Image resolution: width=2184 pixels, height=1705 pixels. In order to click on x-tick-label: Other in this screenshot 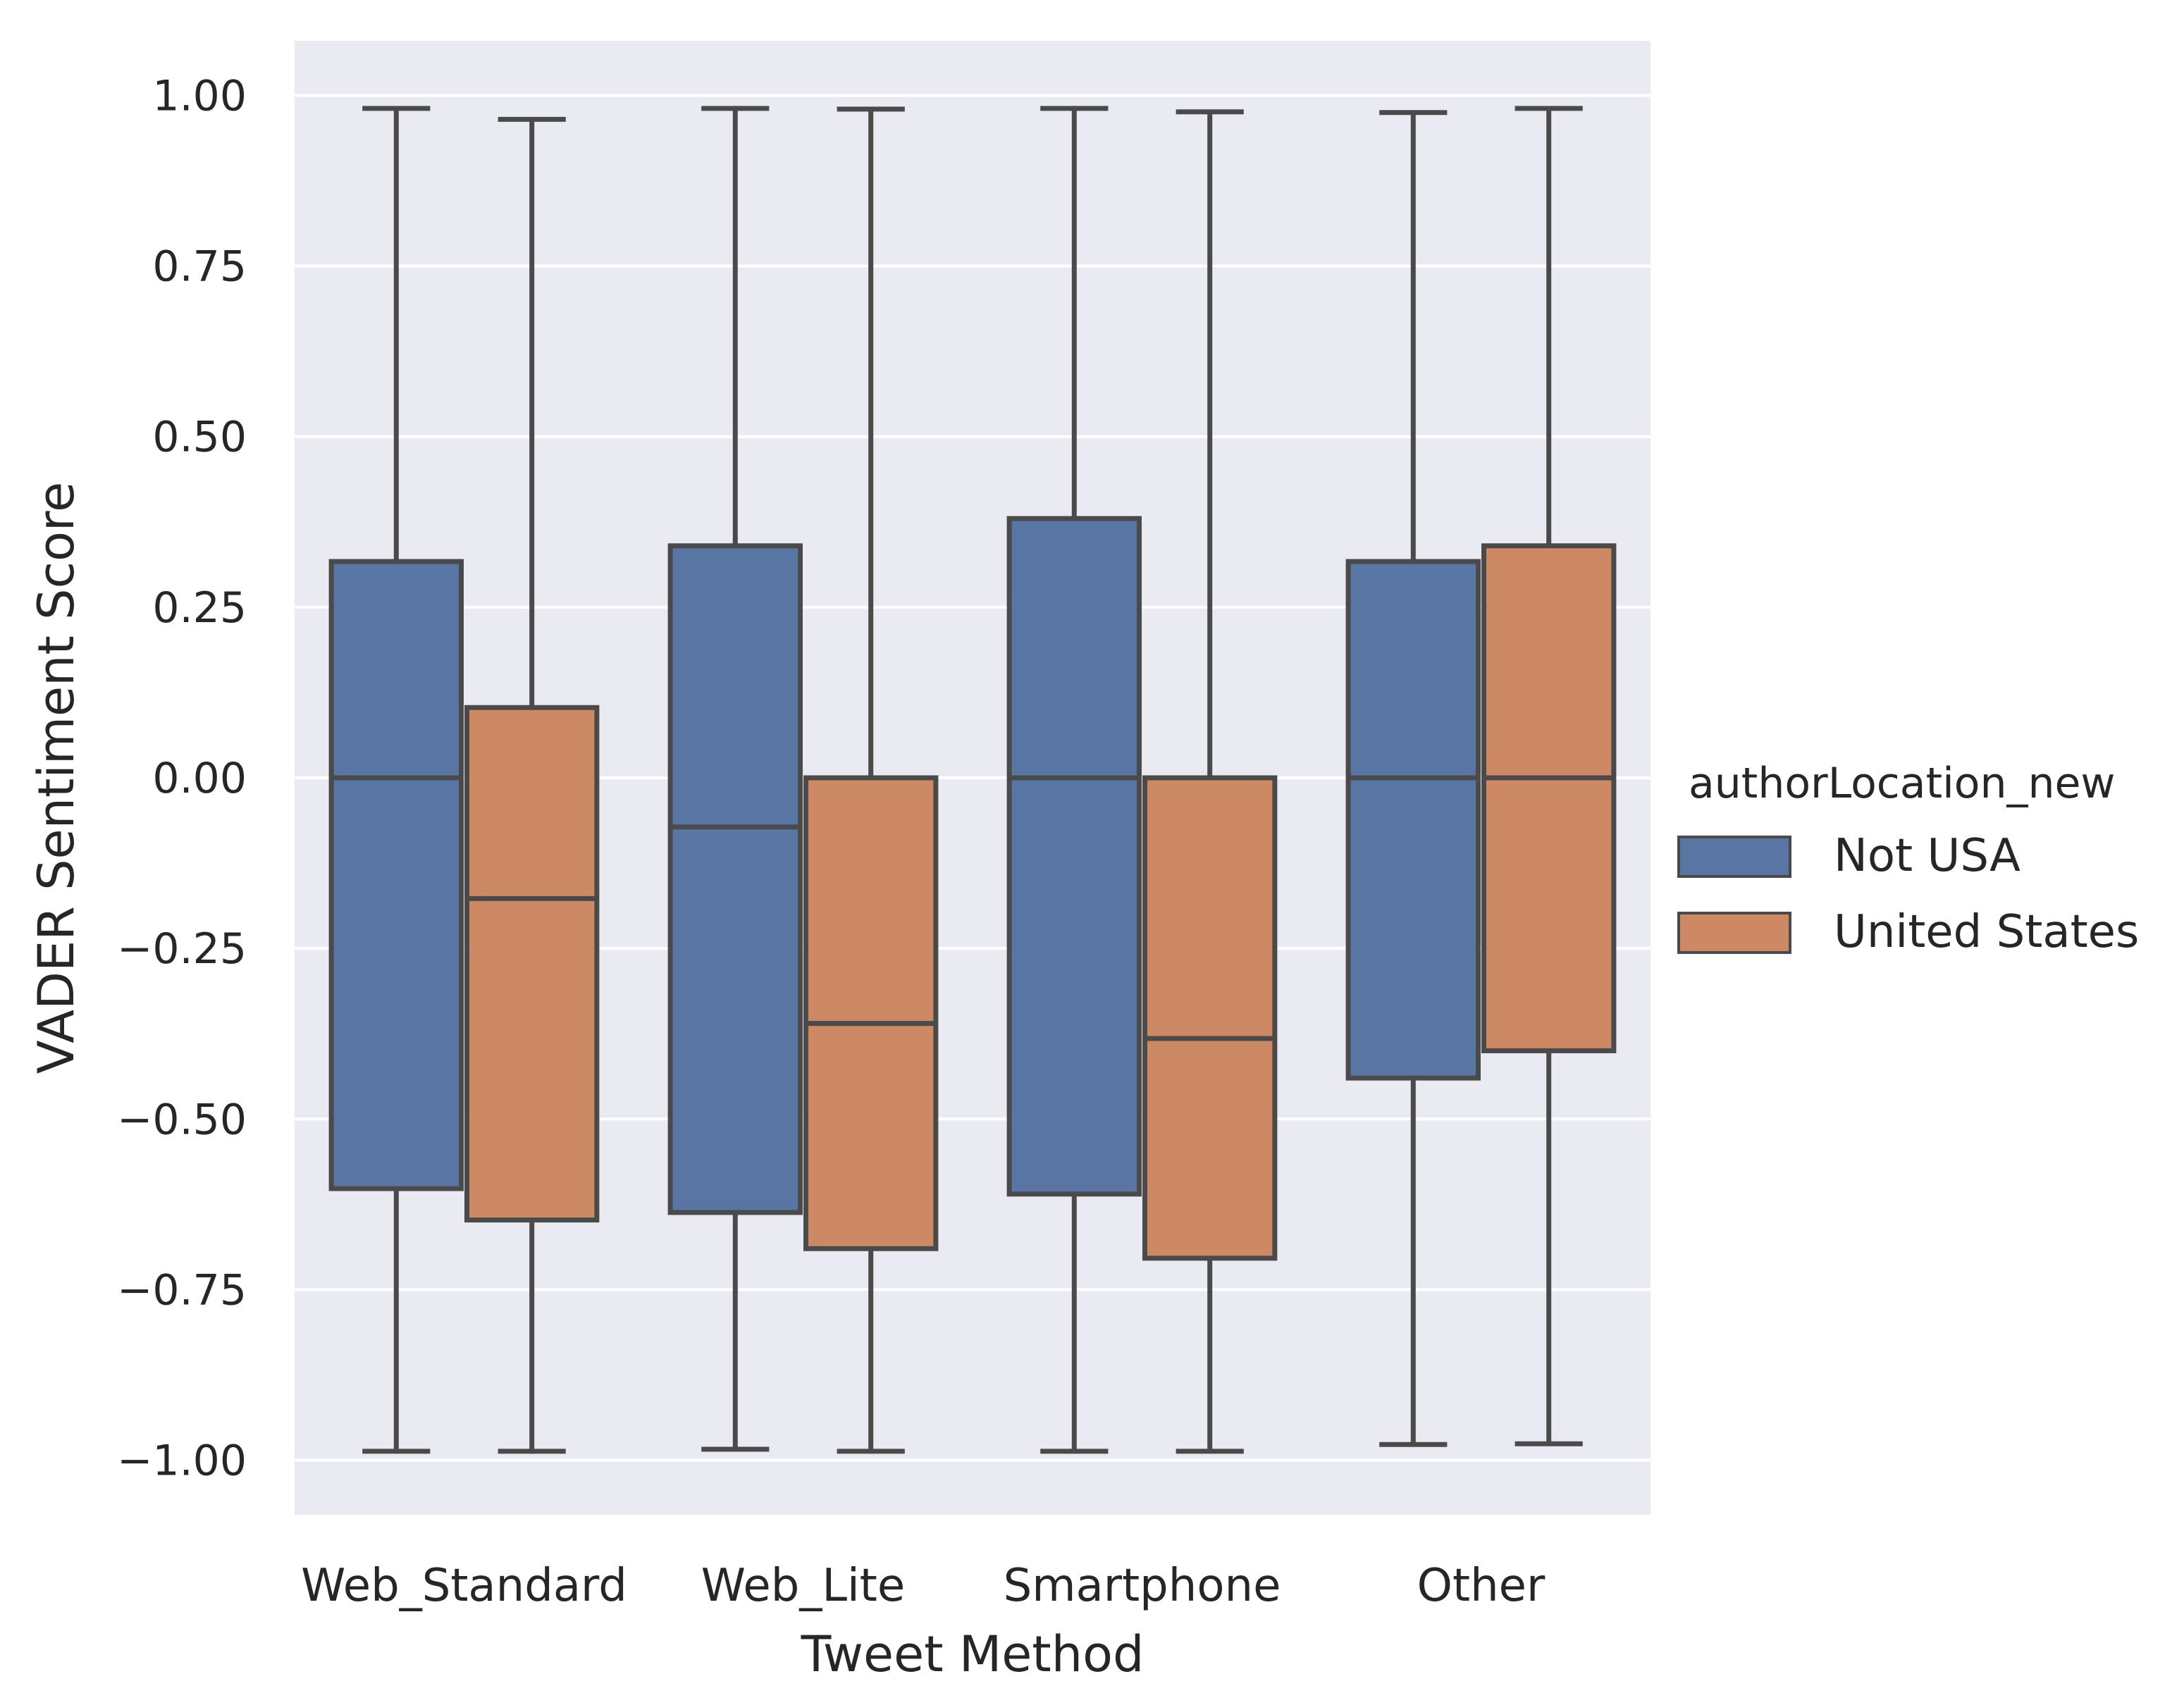, I will do `click(1481, 1586)`.